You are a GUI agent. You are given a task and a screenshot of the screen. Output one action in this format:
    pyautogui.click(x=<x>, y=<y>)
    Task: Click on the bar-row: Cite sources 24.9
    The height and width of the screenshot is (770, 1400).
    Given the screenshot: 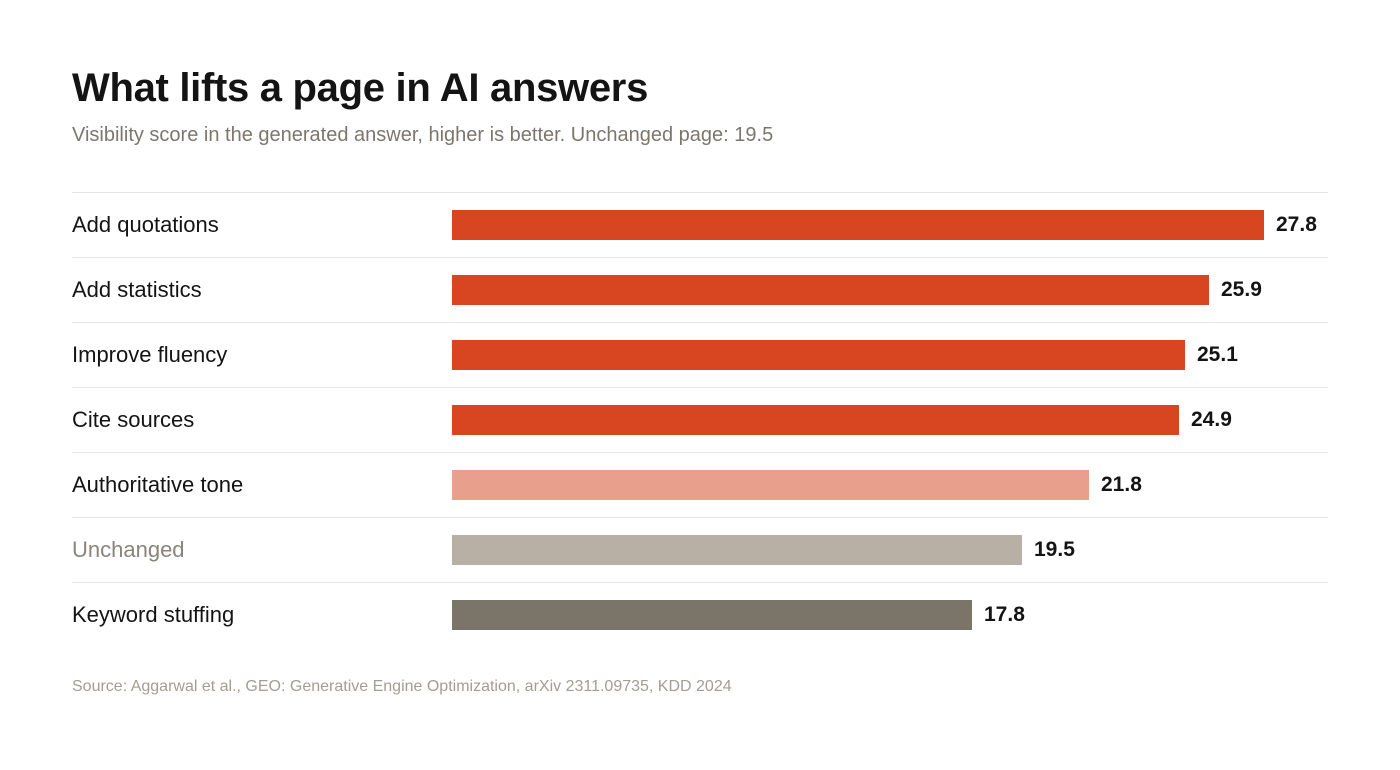 What is the action you would take?
    pyautogui.click(x=700, y=420)
    